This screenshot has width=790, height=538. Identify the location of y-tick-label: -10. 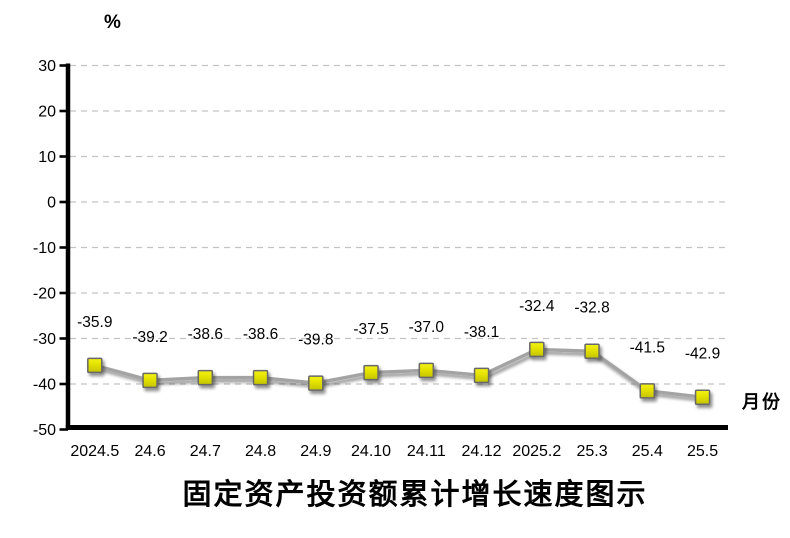
(44, 248).